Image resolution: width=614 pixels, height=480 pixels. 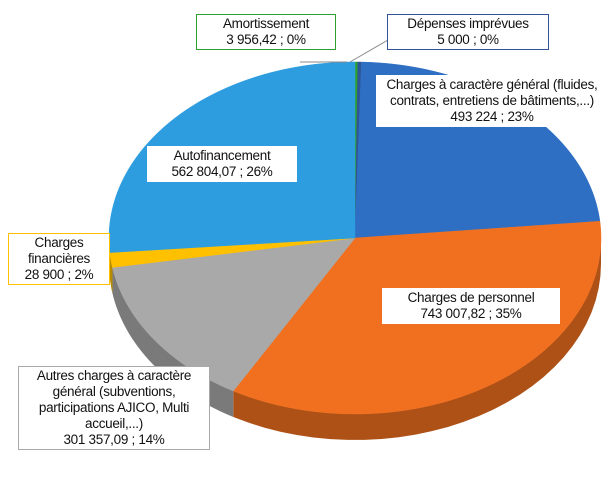 What do you see at coordinates (111, 273) in the screenshot?
I see `pie-side` at bounding box center [111, 273].